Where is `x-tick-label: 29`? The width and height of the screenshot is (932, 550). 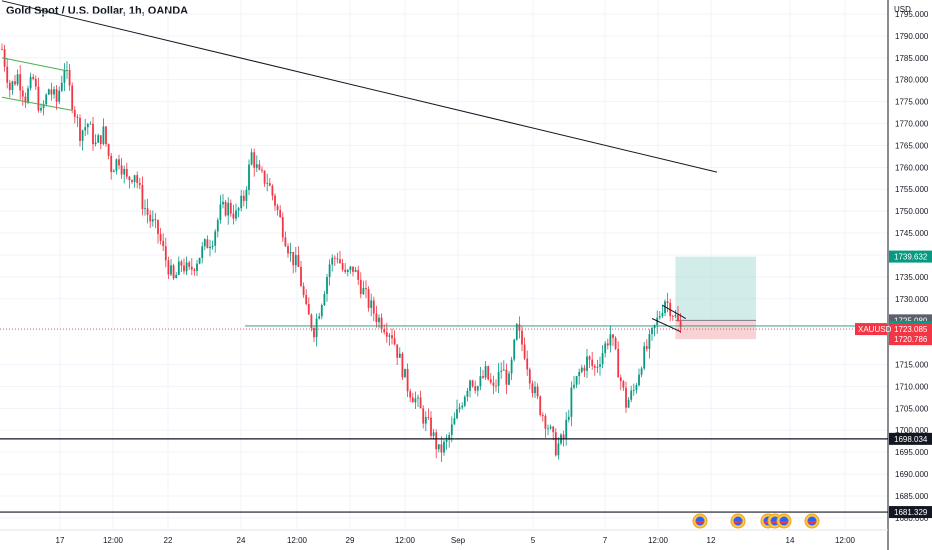
x-tick-label: 29 is located at coordinates (350, 540).